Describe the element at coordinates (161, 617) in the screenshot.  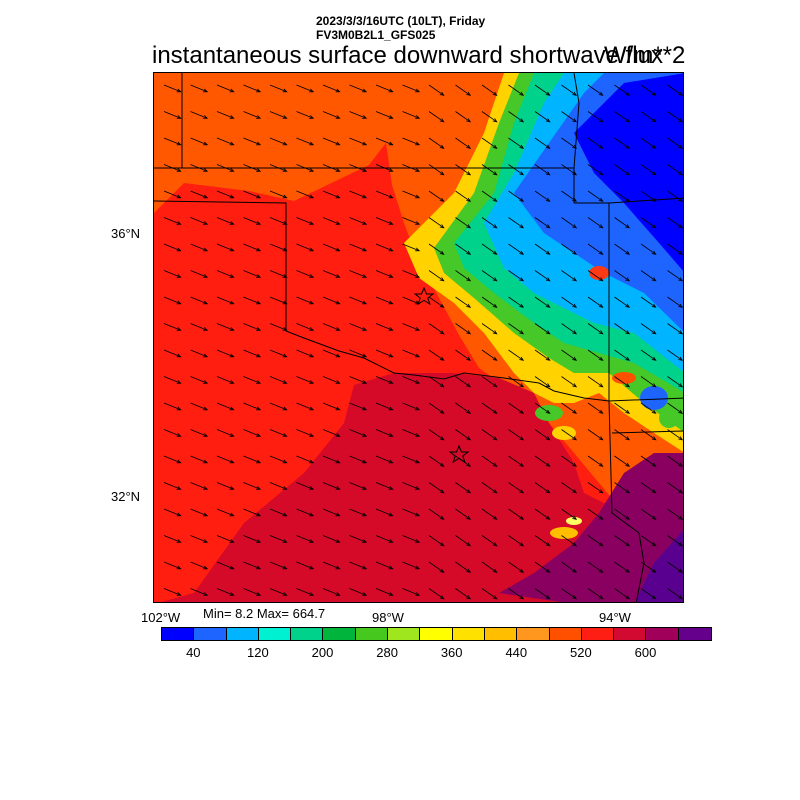
I see `lon-label-102w: 102°W` at that location.